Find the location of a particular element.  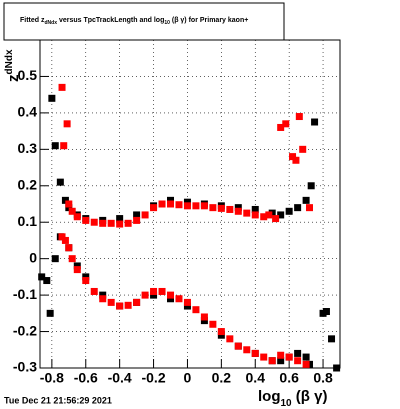

y-tick-label: -0.3 is located at coordinates (25, 367).